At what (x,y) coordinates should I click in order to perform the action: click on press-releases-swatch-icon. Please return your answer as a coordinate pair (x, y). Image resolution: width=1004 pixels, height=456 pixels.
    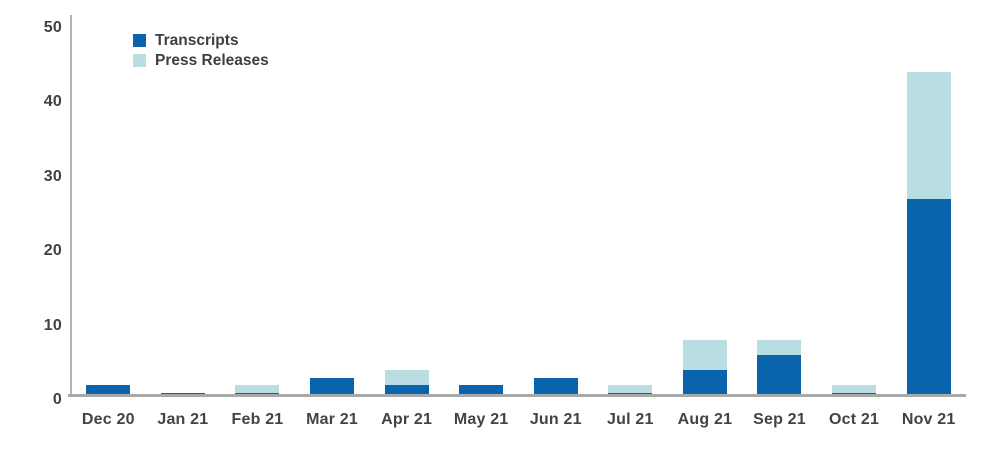
    Looking at the image, I should click on (139, 60).